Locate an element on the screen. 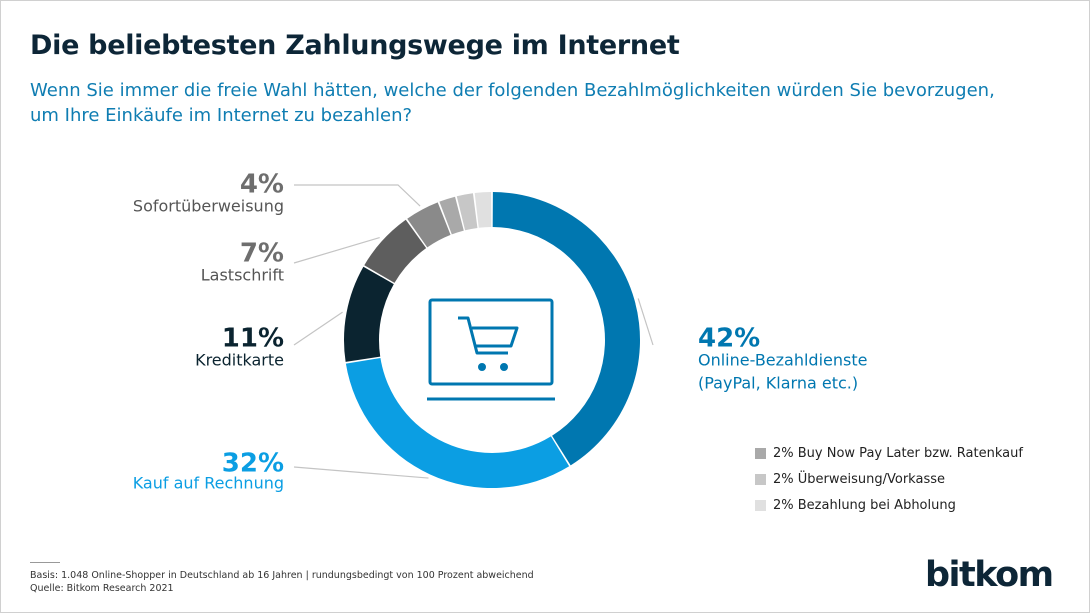  slice-value-label: 11% is located at coordinates (253, 339).